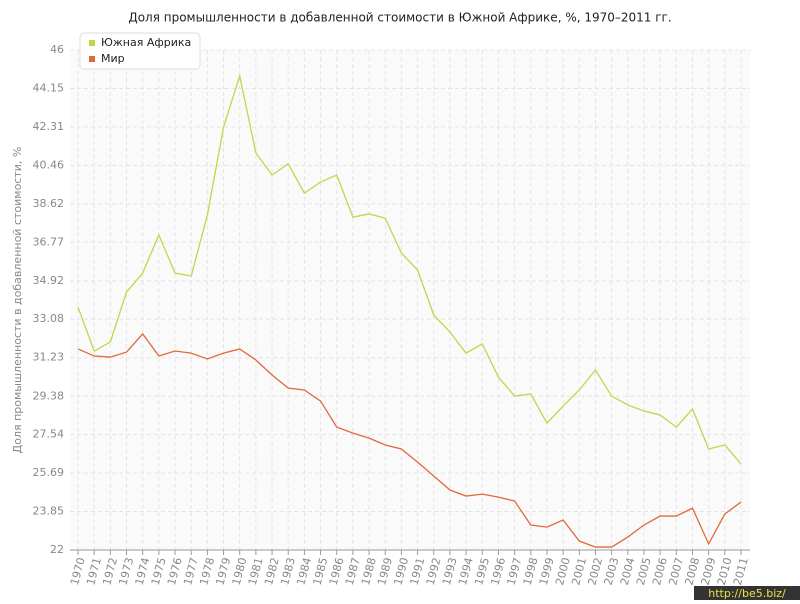  Describe the element at coordinates (57, 549) in the screenshot. I see `y-tick-label: 22` at that location.